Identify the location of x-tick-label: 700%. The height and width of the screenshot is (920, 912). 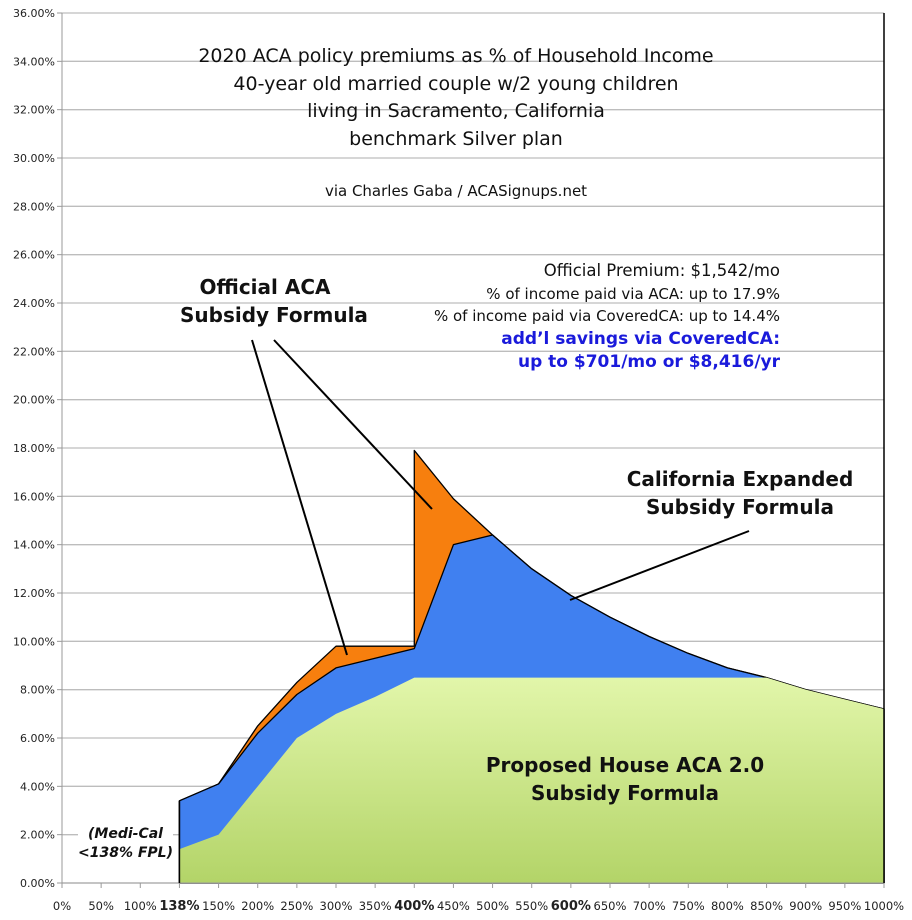
(649, 906).